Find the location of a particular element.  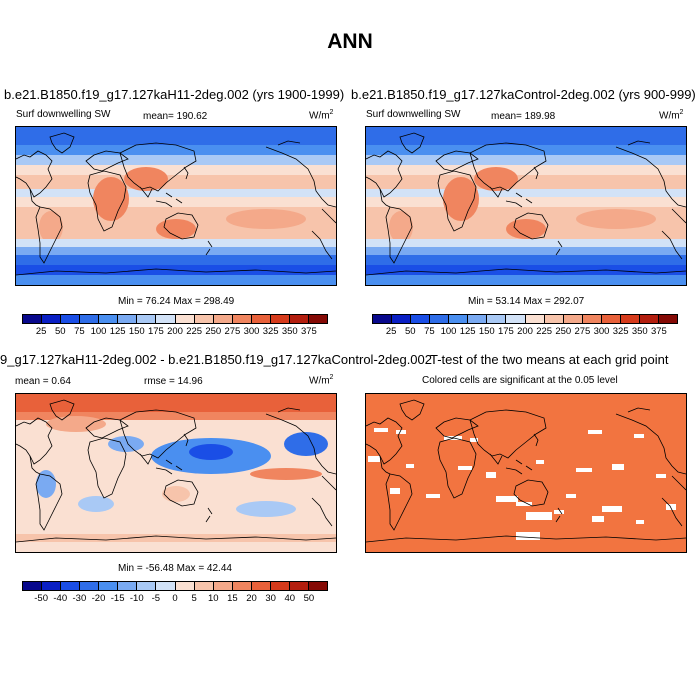

panel3-colorbar-tick-label: -40 is located at coordinates (60, 598).